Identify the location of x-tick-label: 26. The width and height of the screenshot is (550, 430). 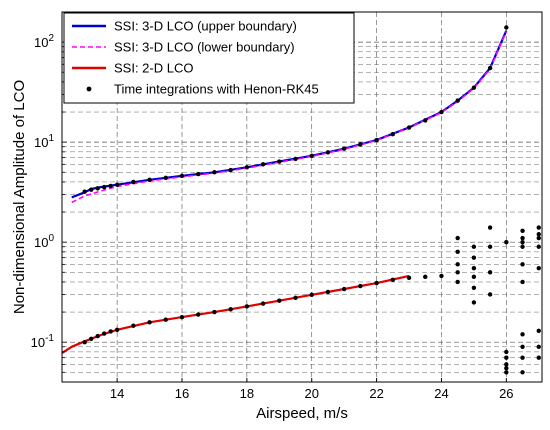
(506, 393).